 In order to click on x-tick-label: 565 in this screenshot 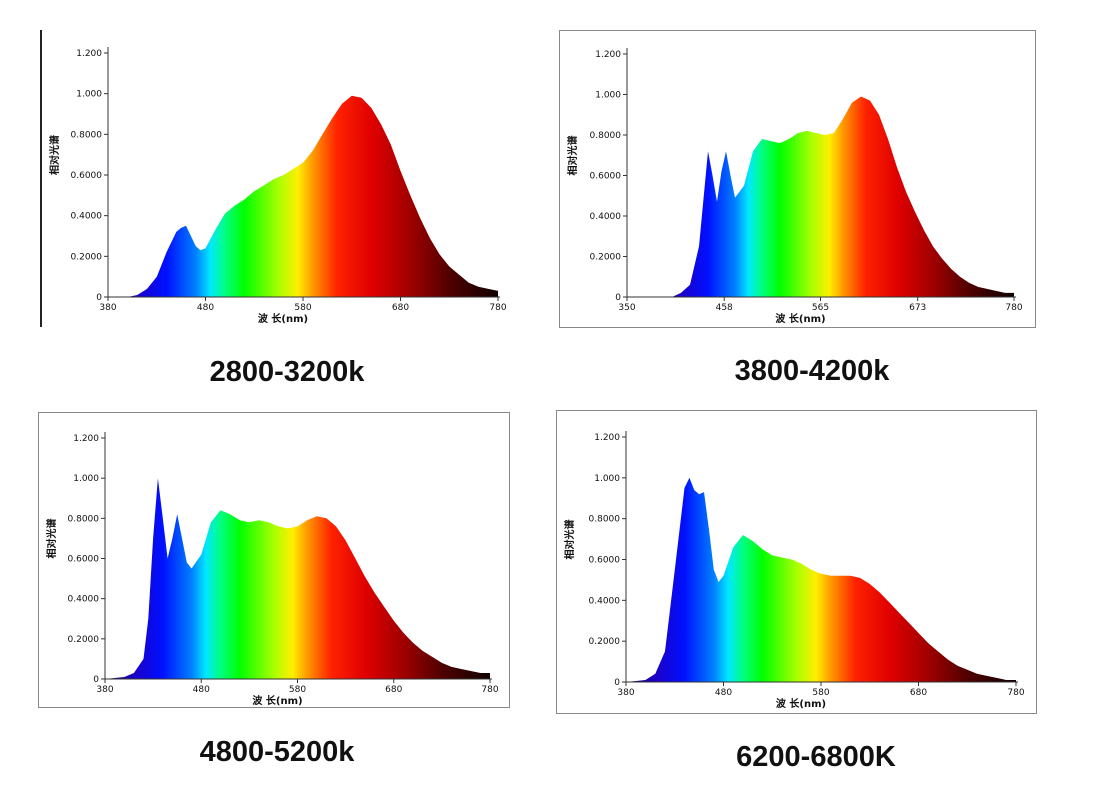, I will do `click(820, 308)`.